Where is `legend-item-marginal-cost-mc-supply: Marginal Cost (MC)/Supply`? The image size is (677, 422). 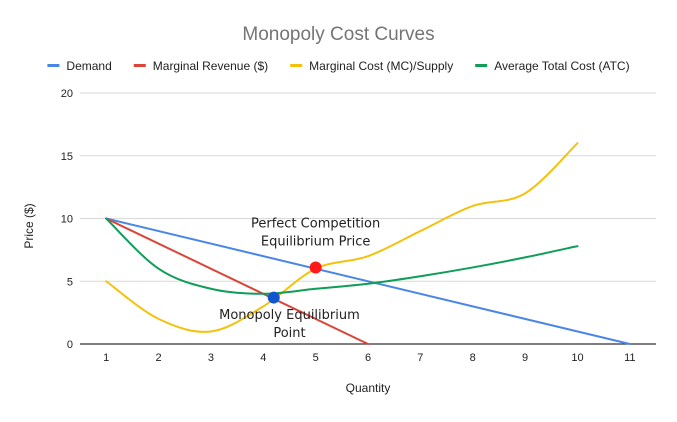 legend-item-marginal-cost-mc-supply: Marginal Cost (MC)/Supply is located at coordinates (371, 66).